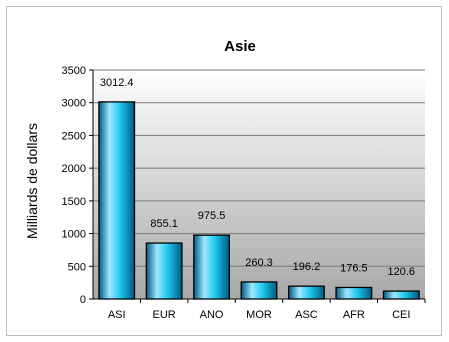 The width and height of the screenshot is (449, 342). Describe the element at coordinates (240, 46) in the screenshot. I see `chart-title: Asie` at that location.